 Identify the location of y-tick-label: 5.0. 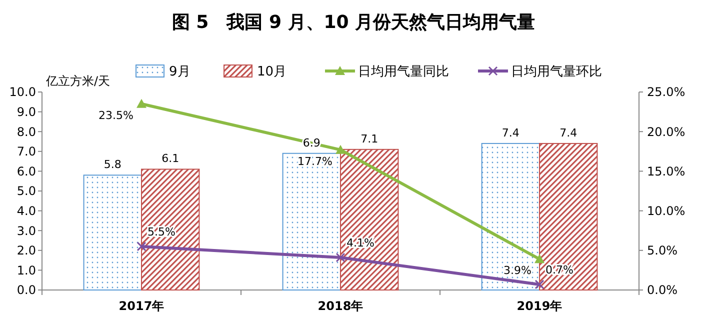
(26, 191).